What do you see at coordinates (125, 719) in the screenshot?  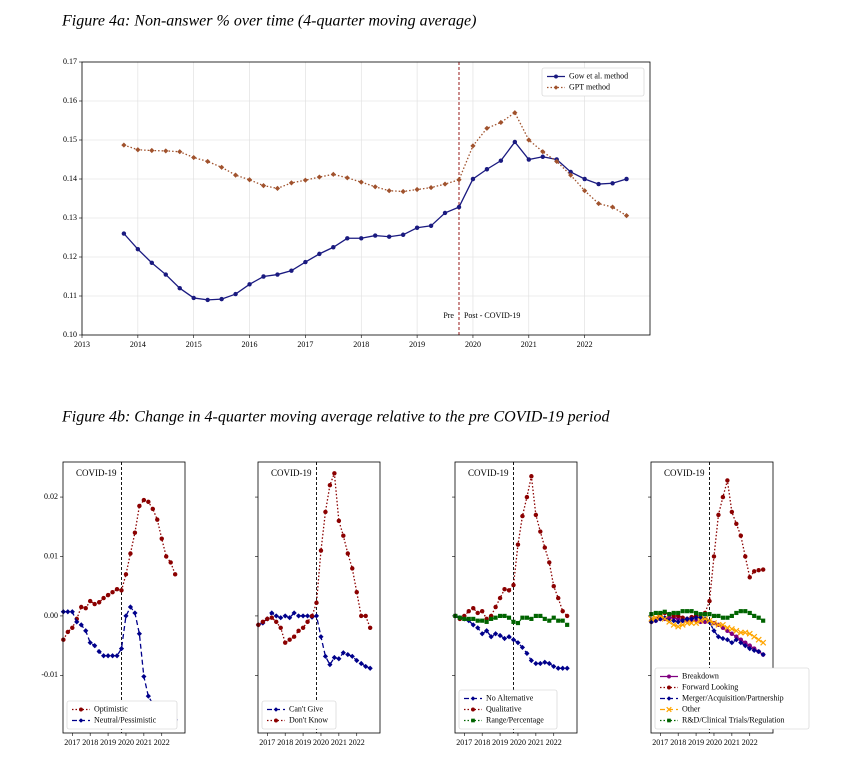 I see `legend-label: Neutral/Pessimistic` at bounding box center [125, 719].